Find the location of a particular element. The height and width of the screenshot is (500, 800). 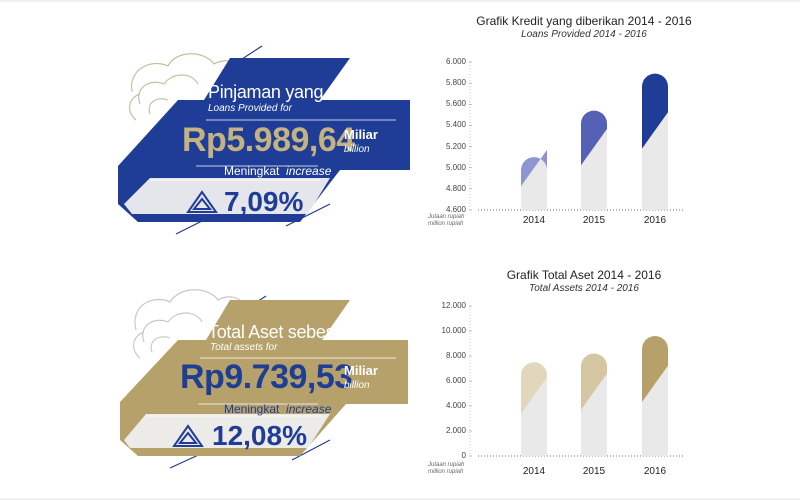

loans-increase-label: Meningkat increase is located at coordinates (277, 171).